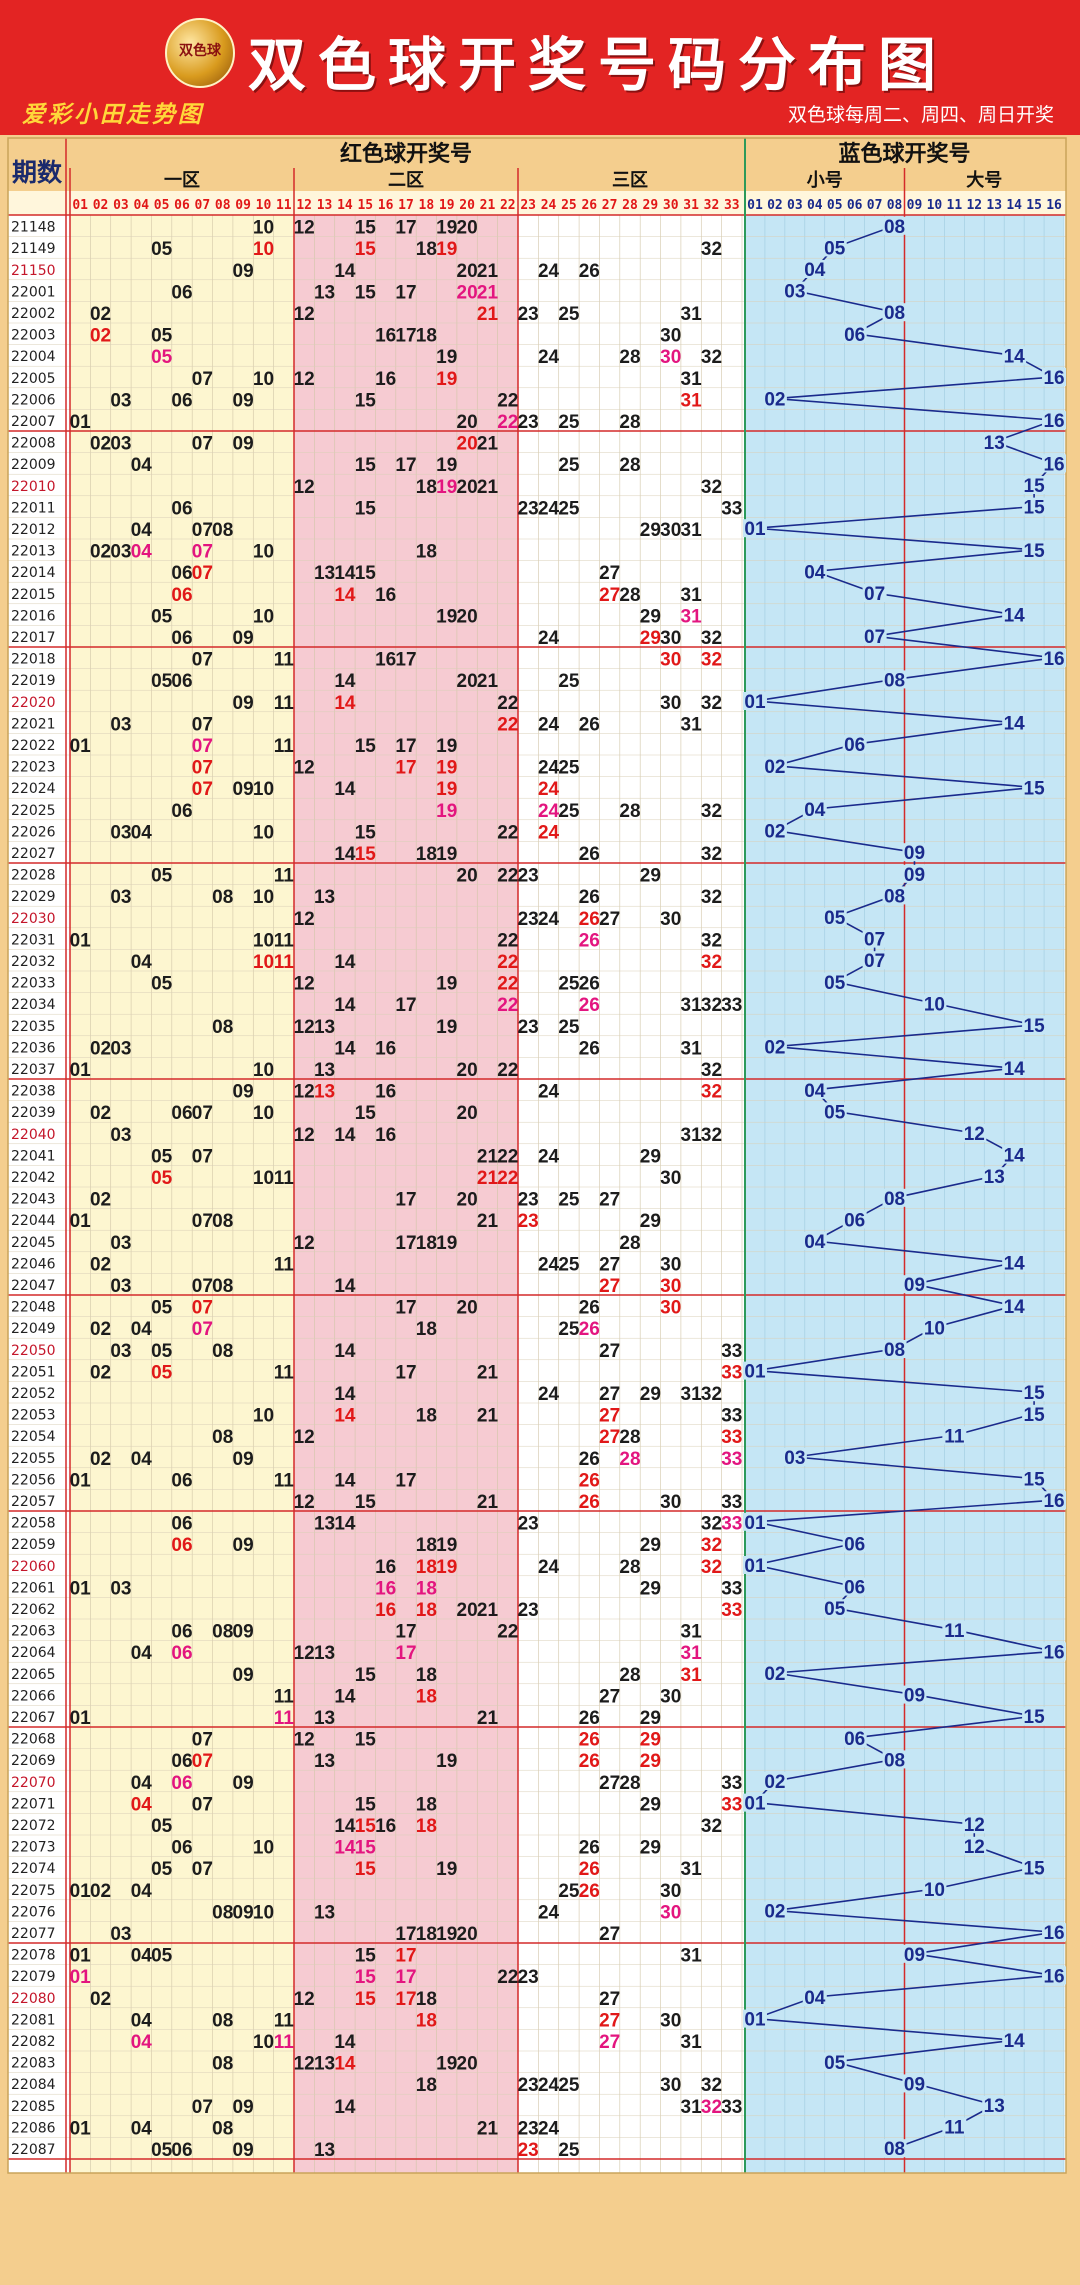 This screenshot has height=2285, width=1080. Describe the element at coordinates (33, 444) in the screenshot. I see `period-label: 22008` at that location.